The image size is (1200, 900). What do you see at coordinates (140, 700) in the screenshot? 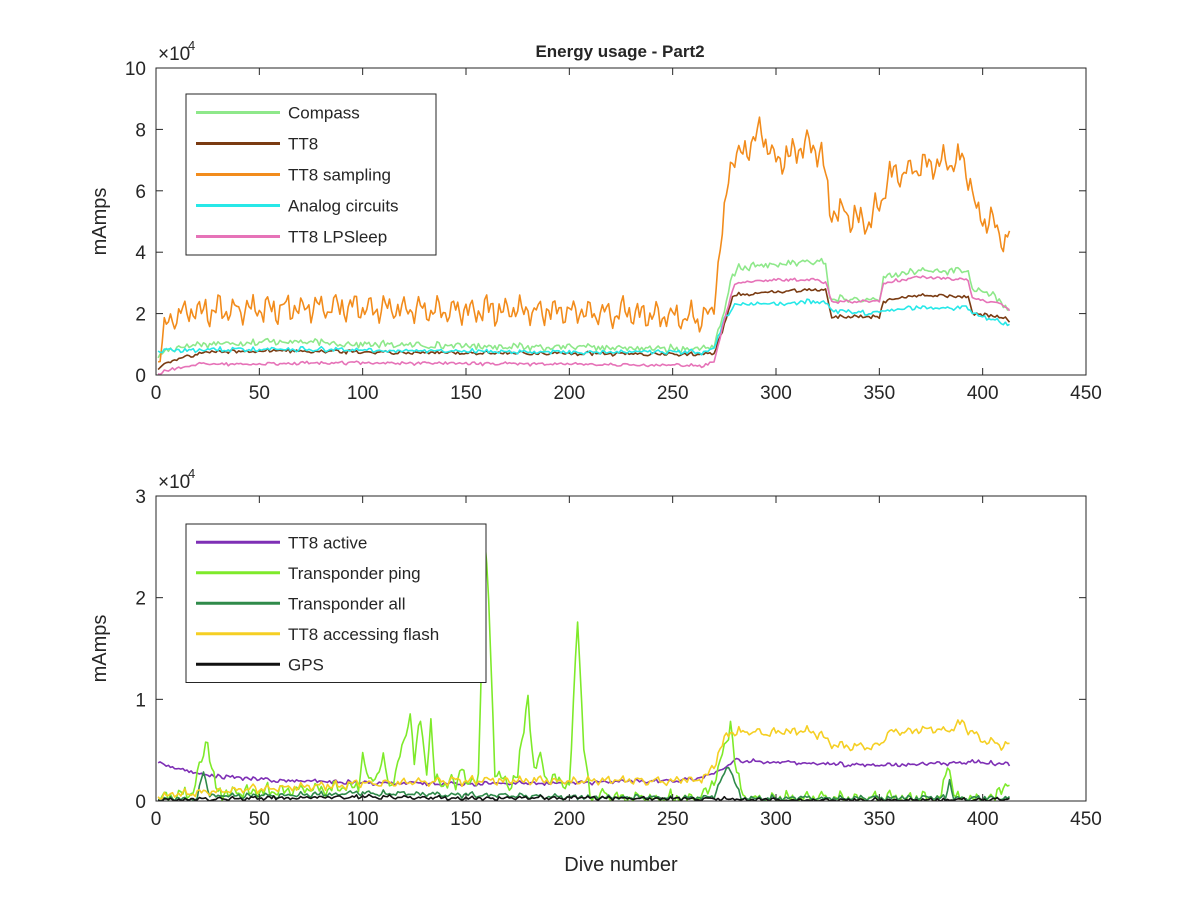
I see `y-tick-label: 1` at bounding box center [140, 700].